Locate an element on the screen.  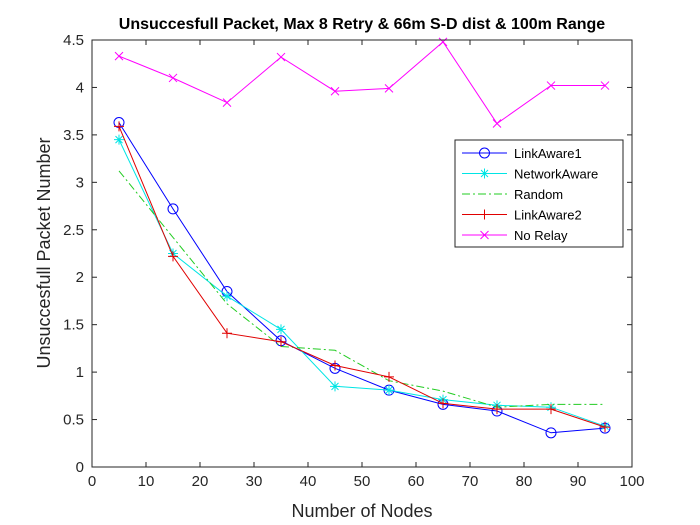
legend-label-no-relay: No Relay is located at coordinates (541, 235).